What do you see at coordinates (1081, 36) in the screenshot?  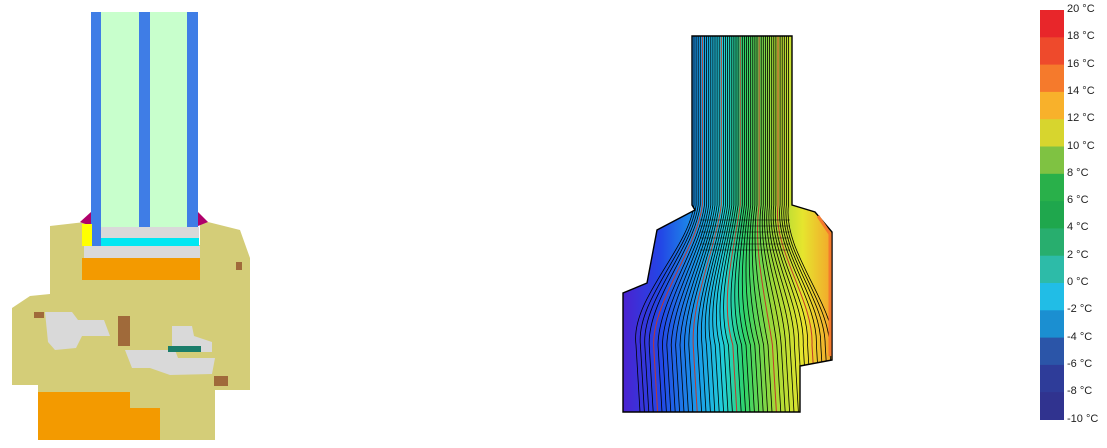 I see `legend-label: 18 °C` at bounding box center [1081, 36].